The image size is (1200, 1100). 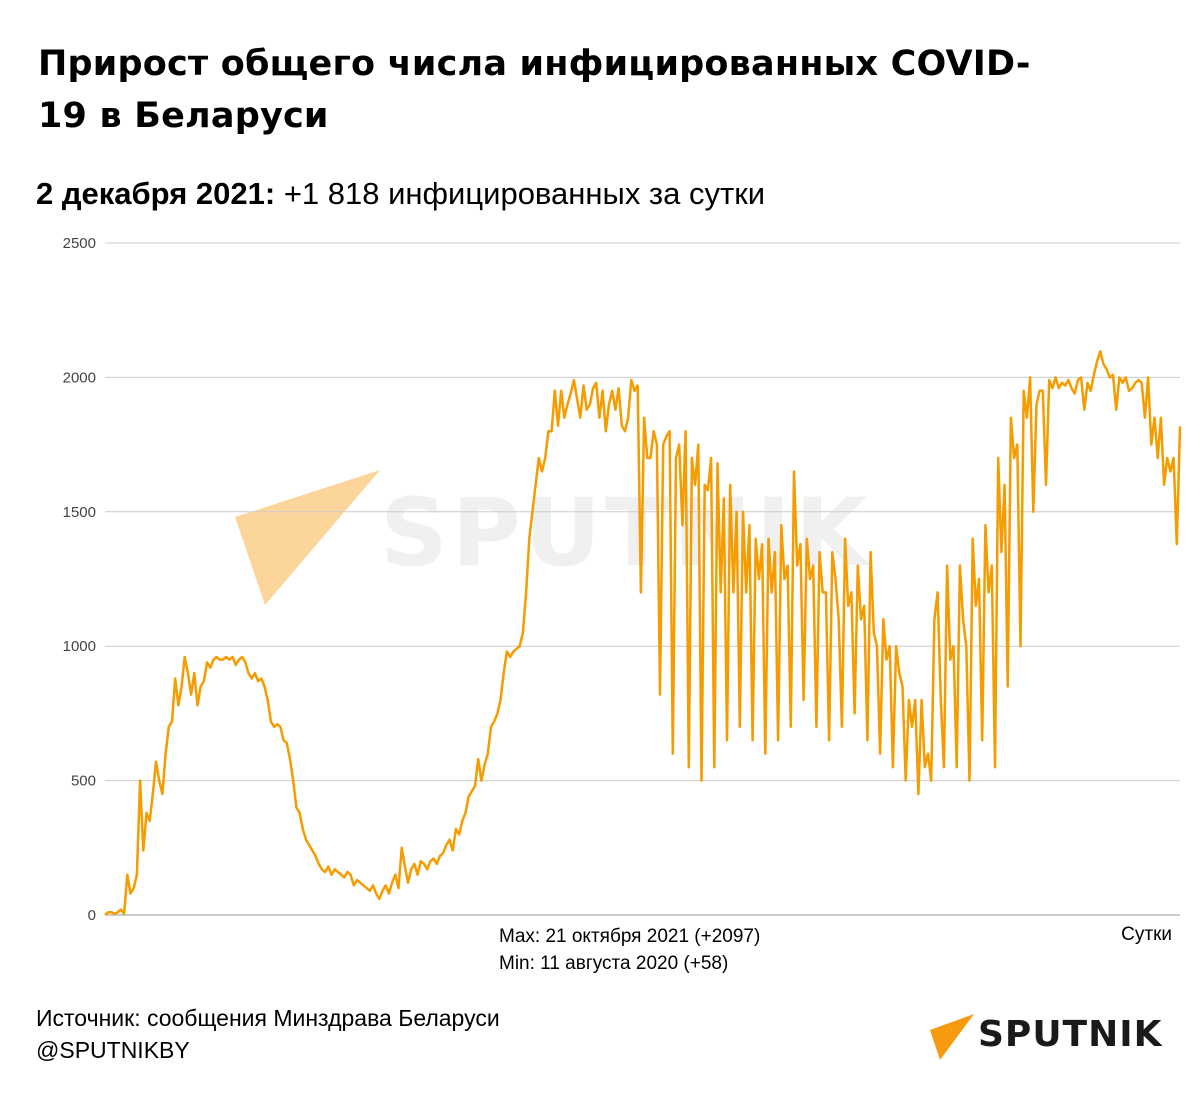 What do you see at coordinates (79, 512) in the screenshot?
I see `y-tick-label: 1500` at bounding box center [79, 512].